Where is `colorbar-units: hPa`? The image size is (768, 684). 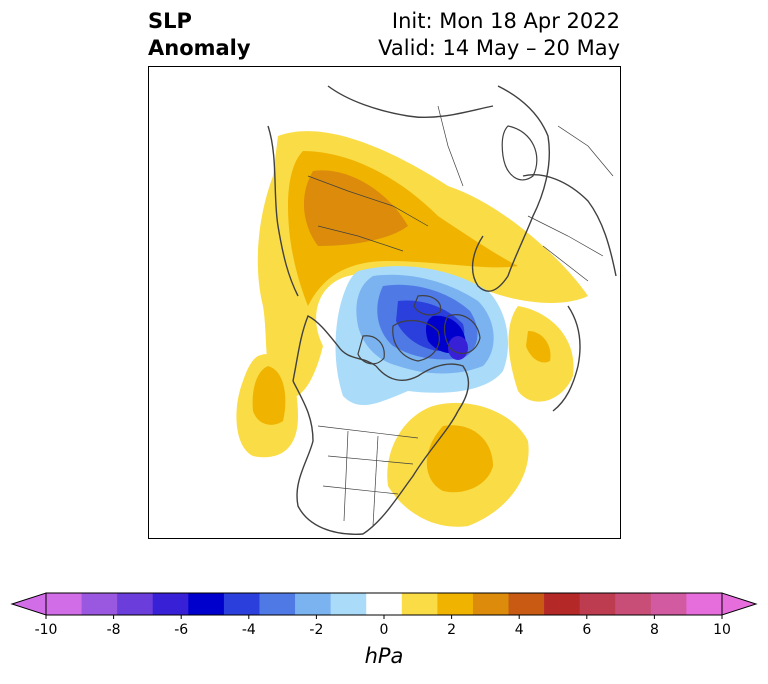
colorbar-units: hPa is located at coordinates (384, 656).